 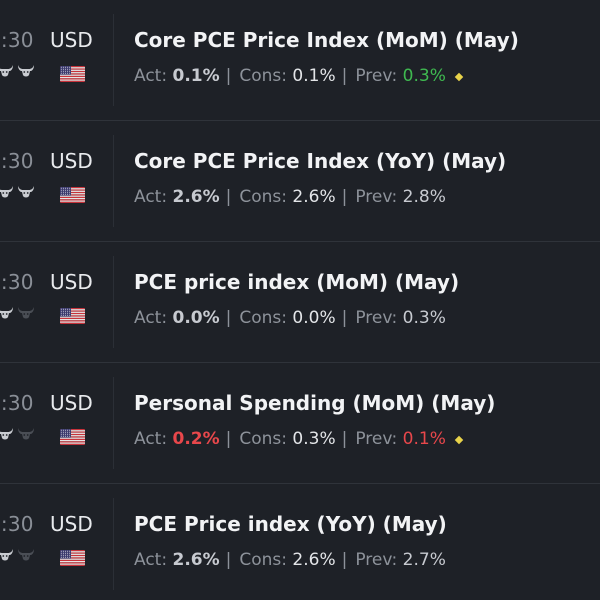 I want to click on consensus-value: 0.0%, so click(x=314, y=318).